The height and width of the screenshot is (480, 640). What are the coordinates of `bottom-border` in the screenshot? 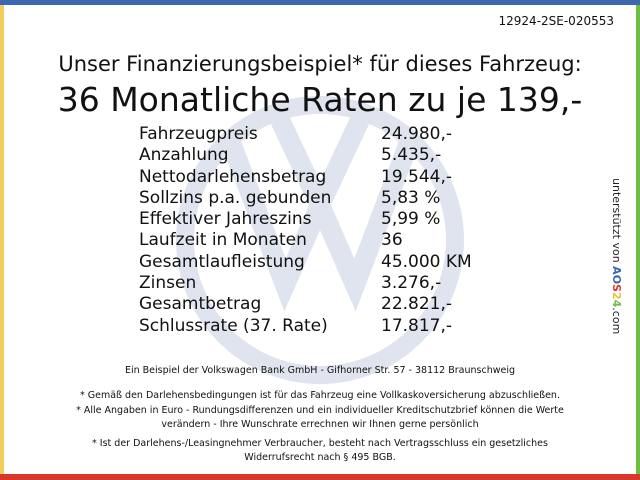 It's located at (320, 477).